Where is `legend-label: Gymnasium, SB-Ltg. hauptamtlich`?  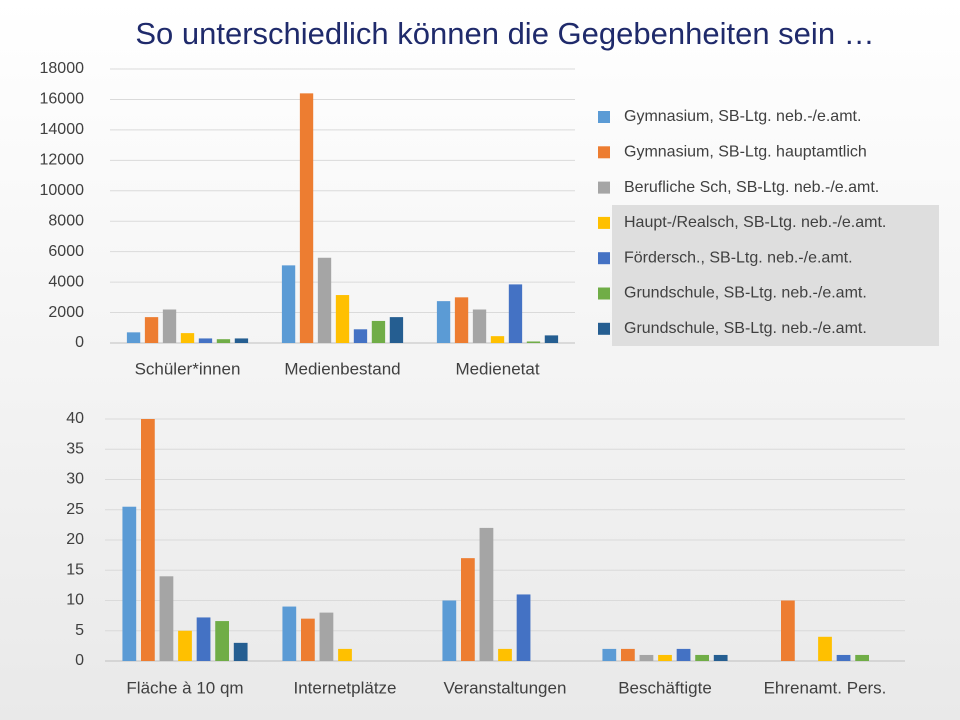 legend-label: Gymnasium, SB-Ltg. hauptamtlich is located at coordinates (745, 152).